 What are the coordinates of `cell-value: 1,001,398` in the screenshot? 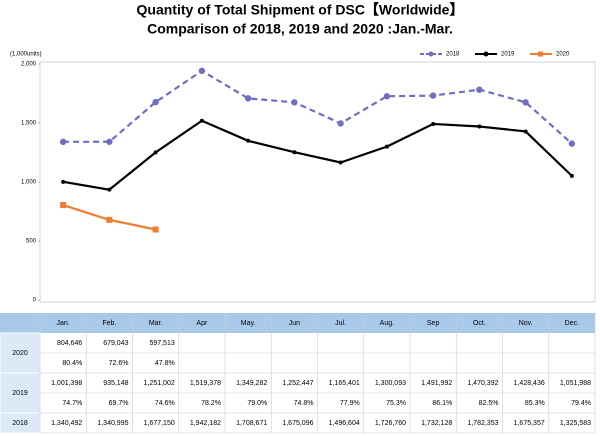 It's located at (66, 383).